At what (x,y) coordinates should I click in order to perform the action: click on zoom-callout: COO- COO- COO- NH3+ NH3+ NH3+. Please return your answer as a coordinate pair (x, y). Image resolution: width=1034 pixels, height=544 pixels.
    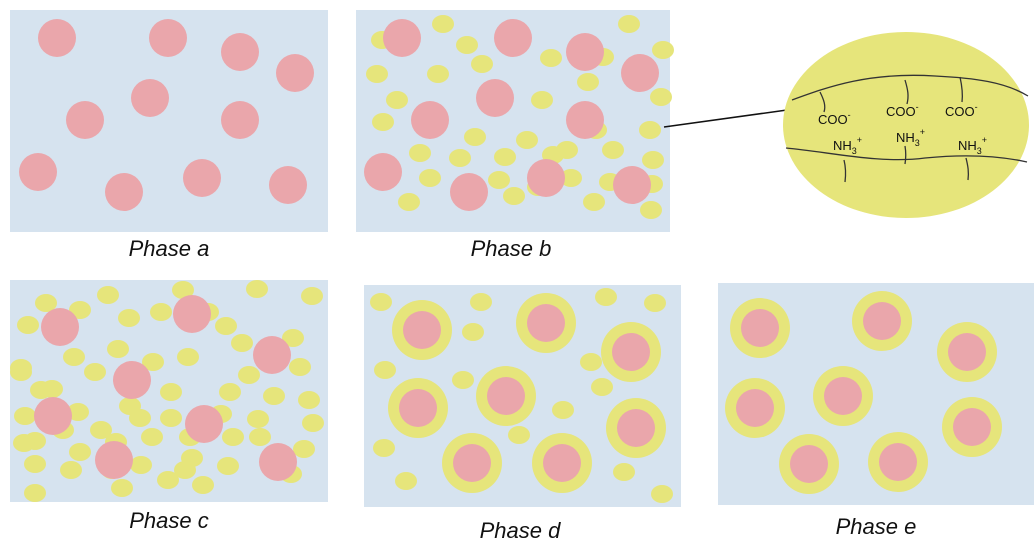
    Looking at the image, I should click on (846, 125).